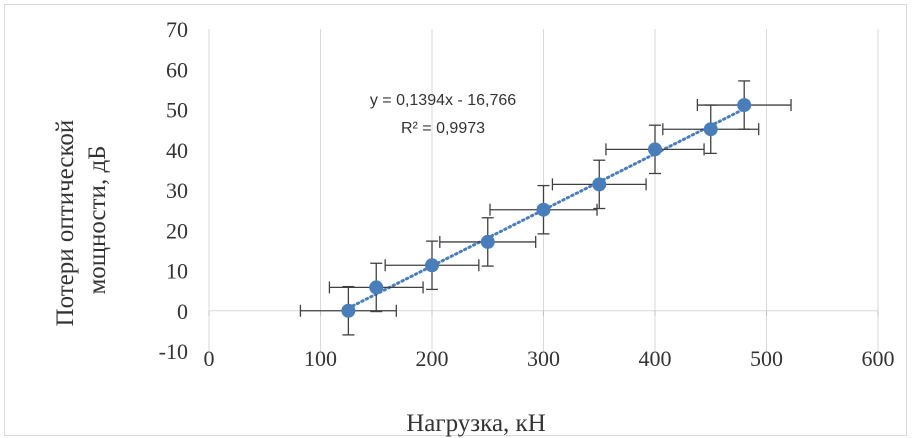 The image size is (913, 438). What do you see at coordinates (177, 271) in the screenshot?
I see `y-tick-label: 10` at bounding box center [177, 271].